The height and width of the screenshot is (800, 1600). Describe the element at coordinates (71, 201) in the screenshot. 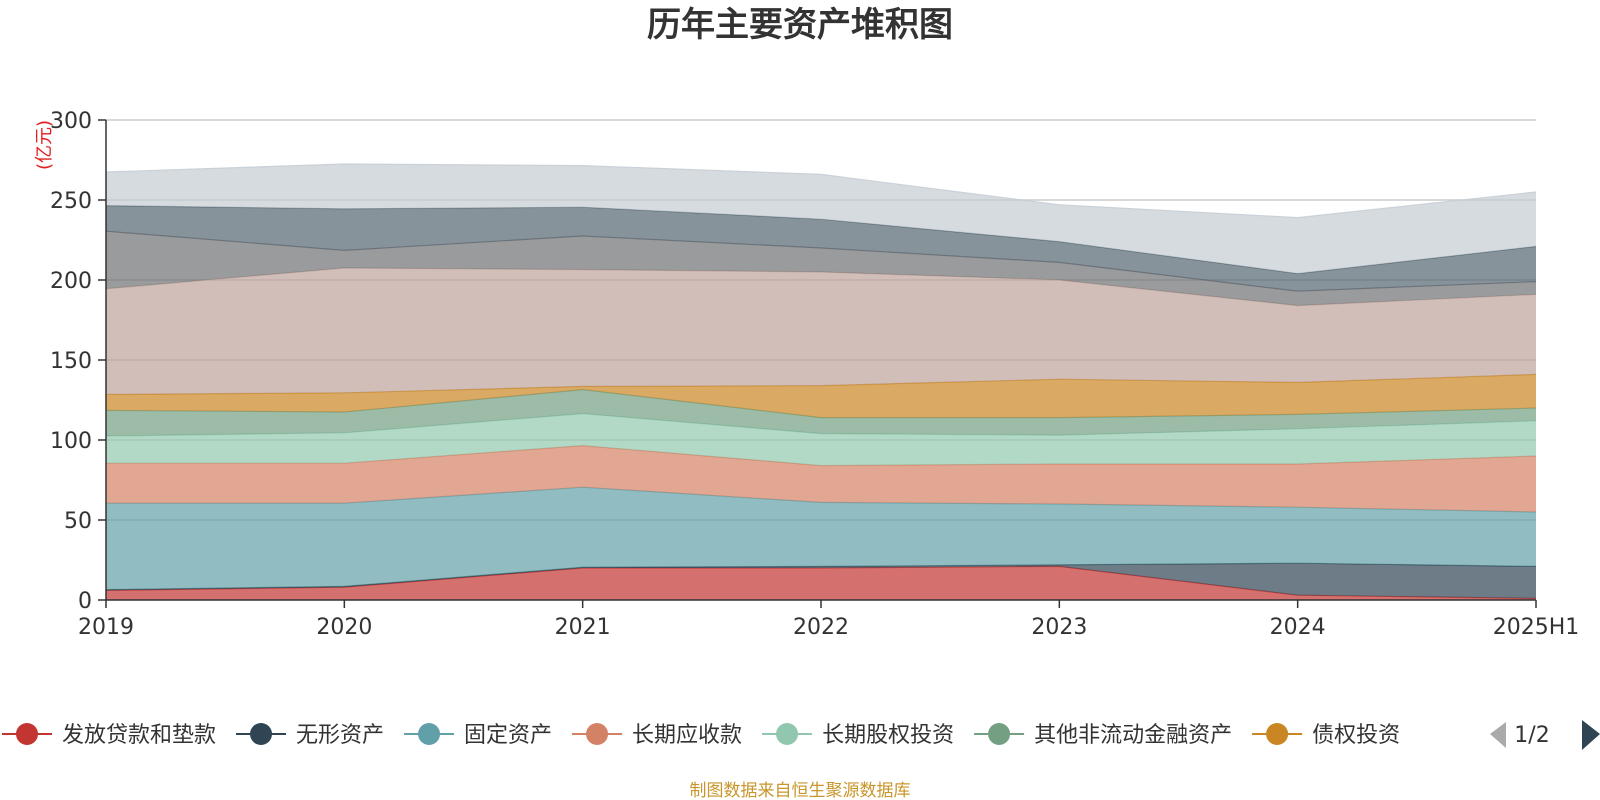

I see `y-tick-label: 250` at that location.